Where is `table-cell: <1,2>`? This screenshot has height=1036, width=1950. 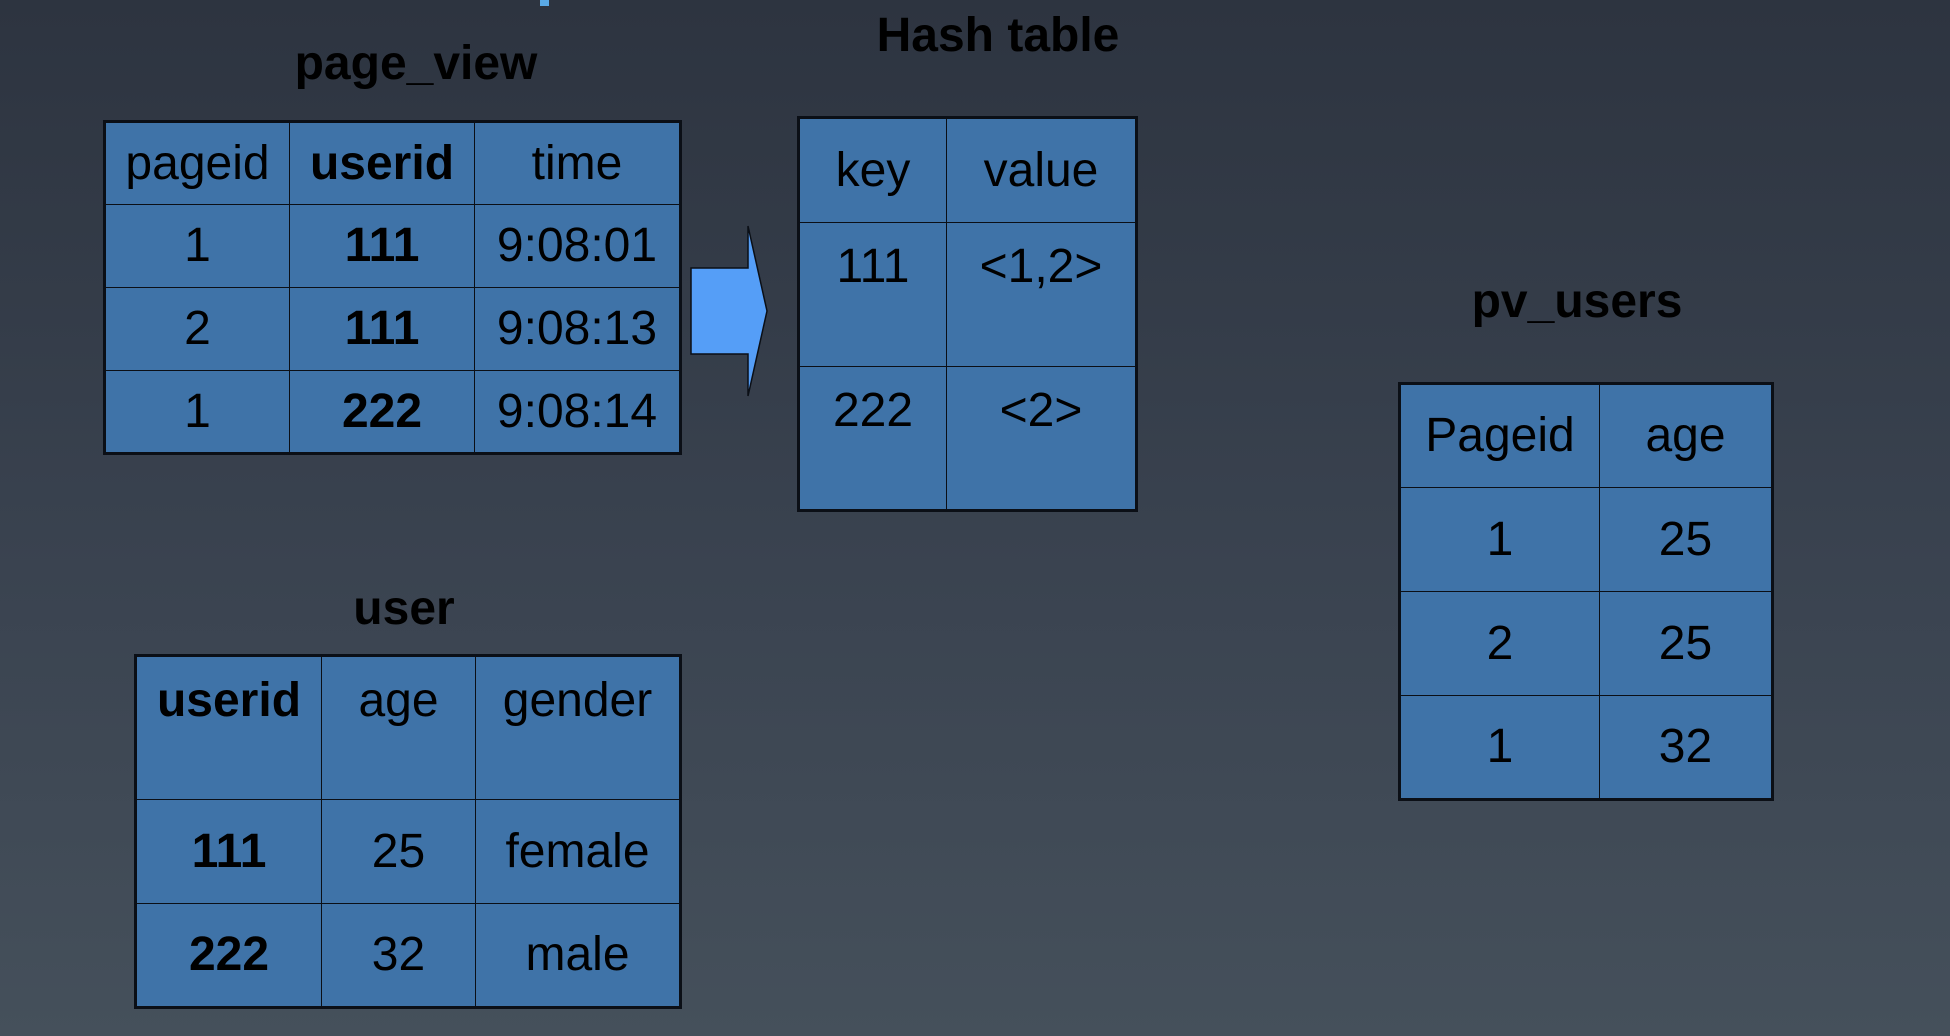
table-cell: <1,2> is located at coordinates (1041, 294).